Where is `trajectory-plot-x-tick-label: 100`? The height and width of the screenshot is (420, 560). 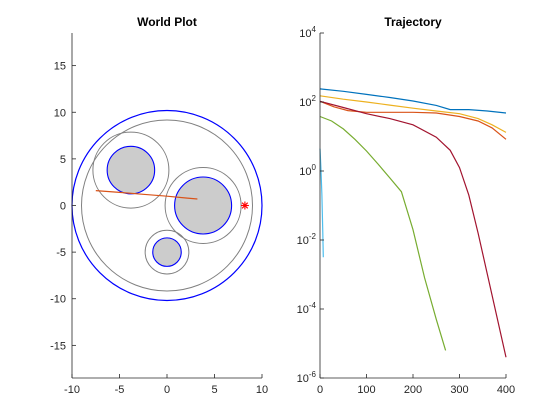
trajectory-plot-x-tick-label: 100 is located at coordinates (366, 390).